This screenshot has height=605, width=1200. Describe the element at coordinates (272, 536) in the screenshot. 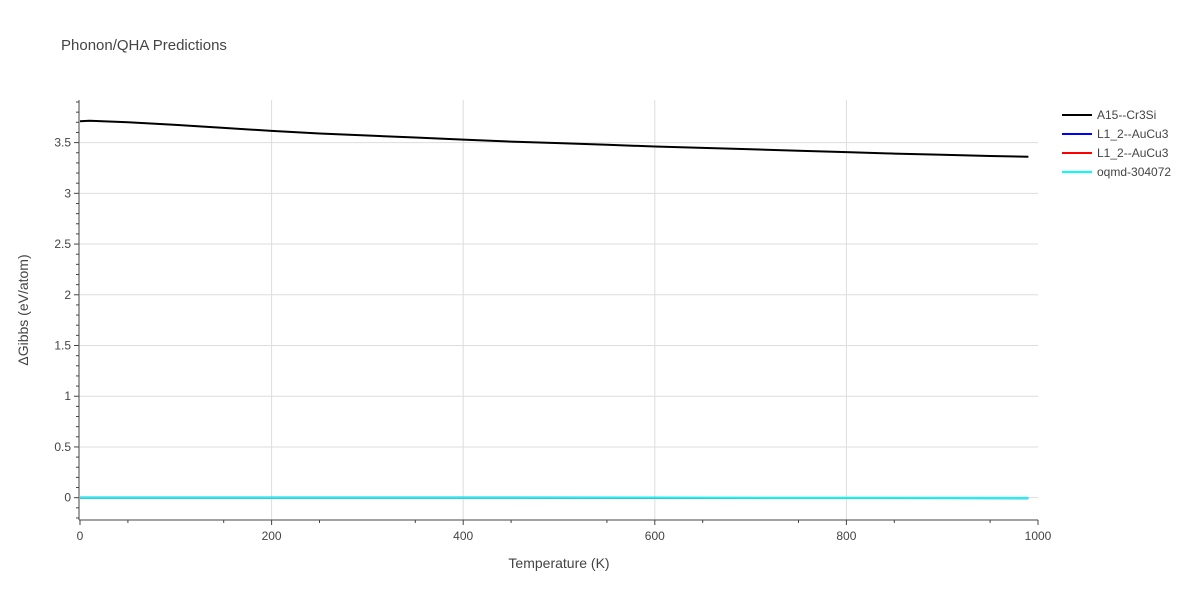

I see `x-tick-label: 200` at that location.